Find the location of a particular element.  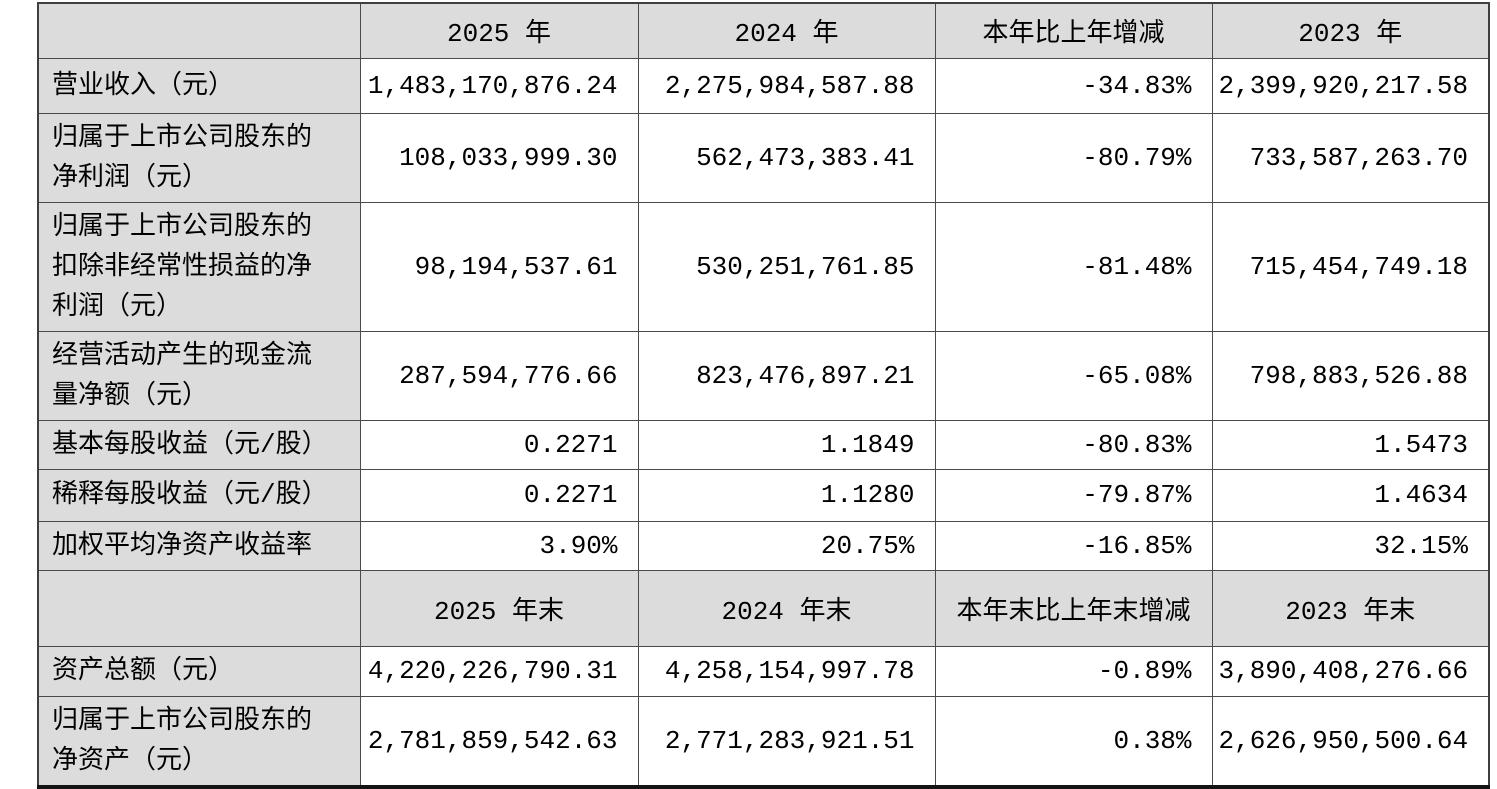

value-2025: 1,483,170,876.24 is located at coordinates (499, 85).